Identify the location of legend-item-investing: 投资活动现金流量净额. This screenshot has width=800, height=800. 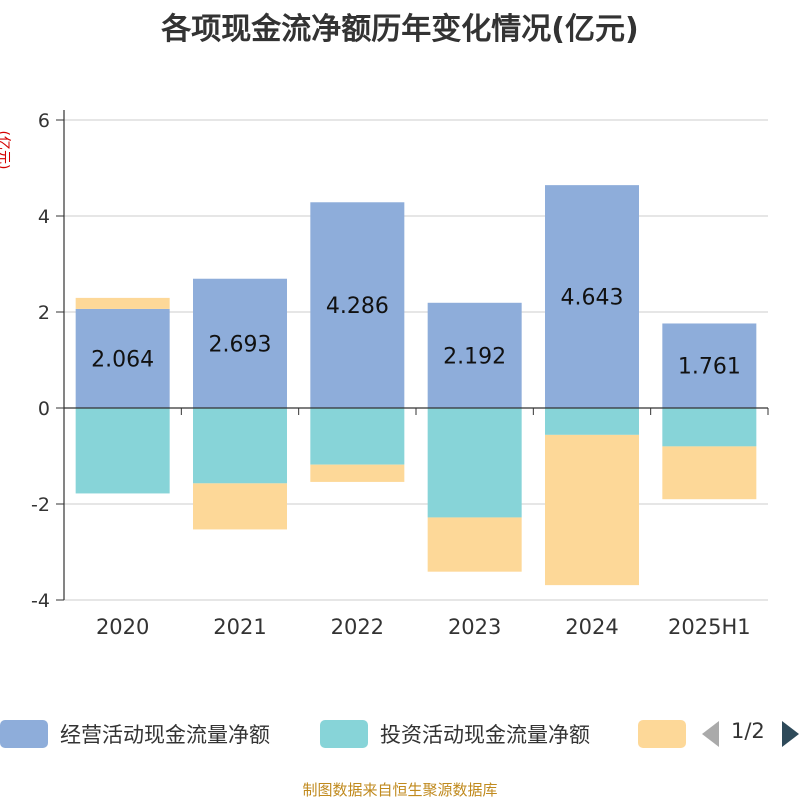
(455, 734).